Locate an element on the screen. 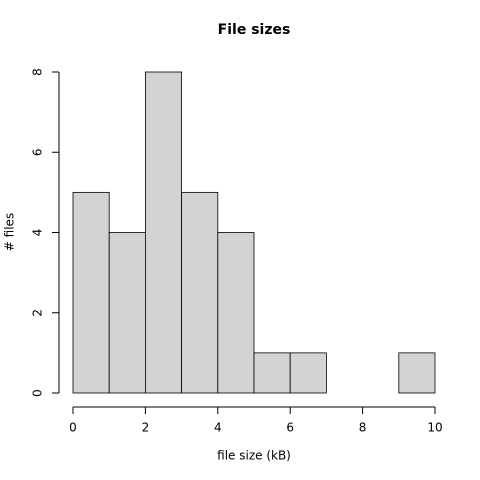 The image size is (480, 480). x-tick-label: 8 is located at coordinates (363, 428).